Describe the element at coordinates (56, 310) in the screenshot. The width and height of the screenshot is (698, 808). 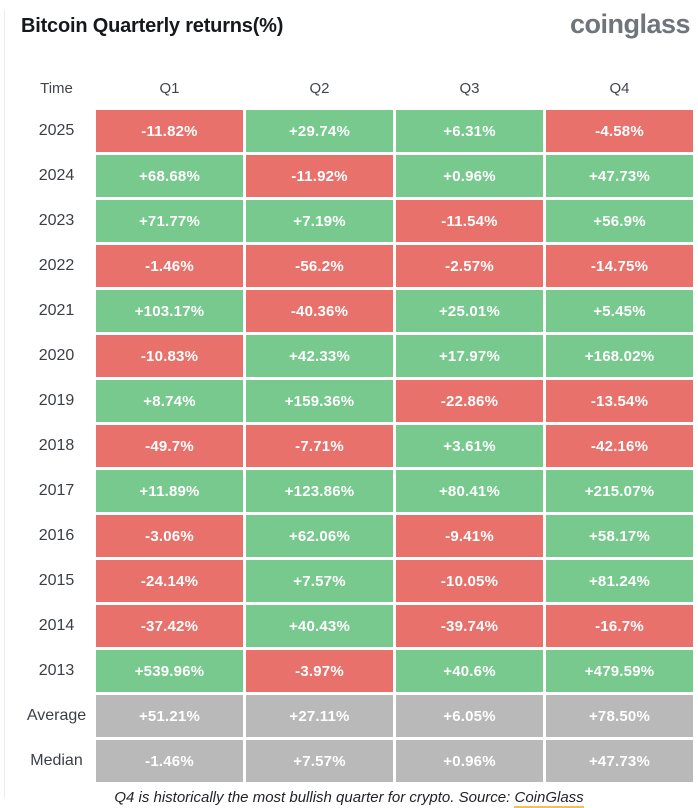
I see `row-label: 2021` at that location.